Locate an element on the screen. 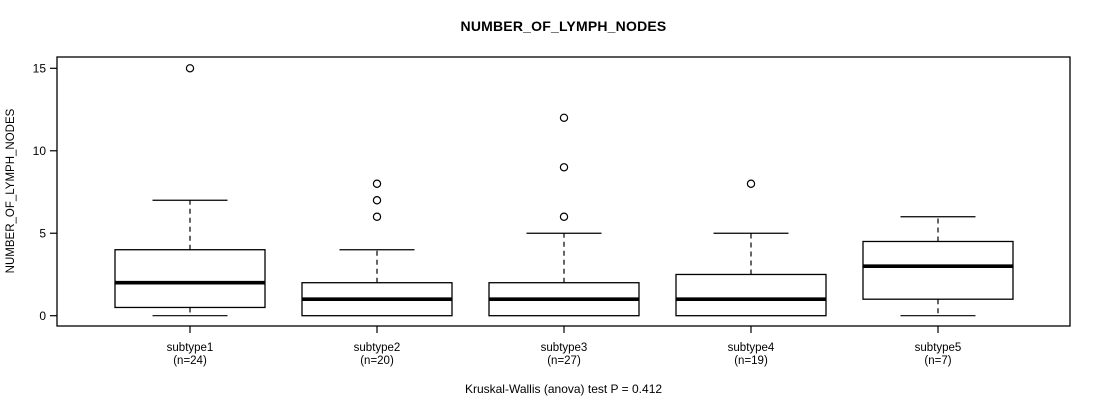 The height and width of the screenshot is (400, 1100). box-group-subtype1: subtype1(n=24) is located at coordinates (190, 215).